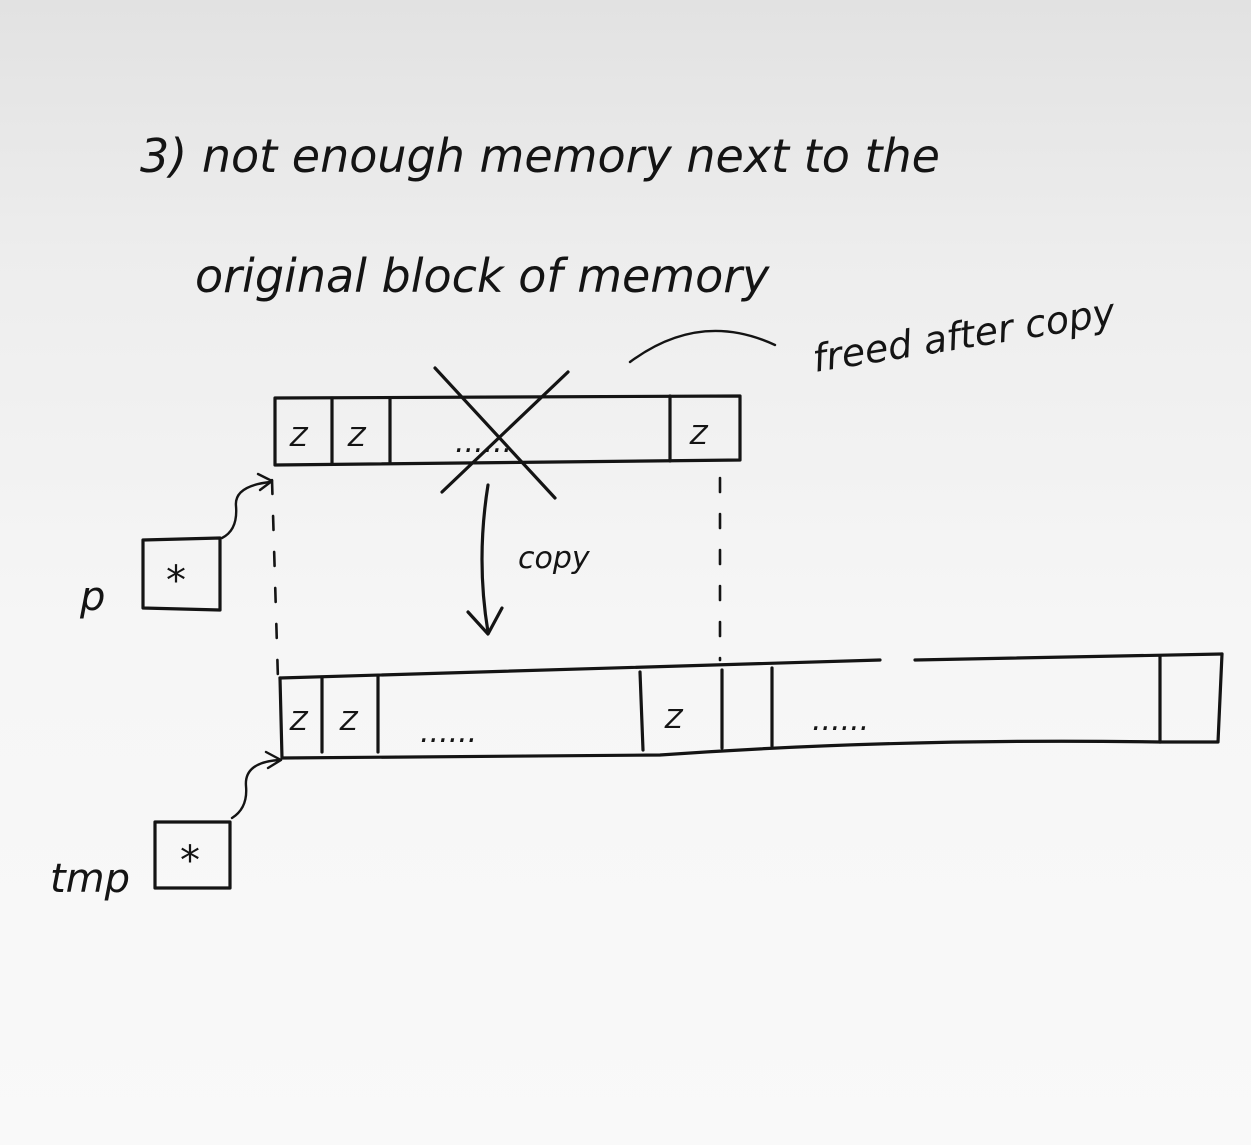 This screenshot has width=1251, height=1145. Describe the element at coordinates (674, 720) in the screenshot. I see `new-cell-last-copied: Z` at that location.